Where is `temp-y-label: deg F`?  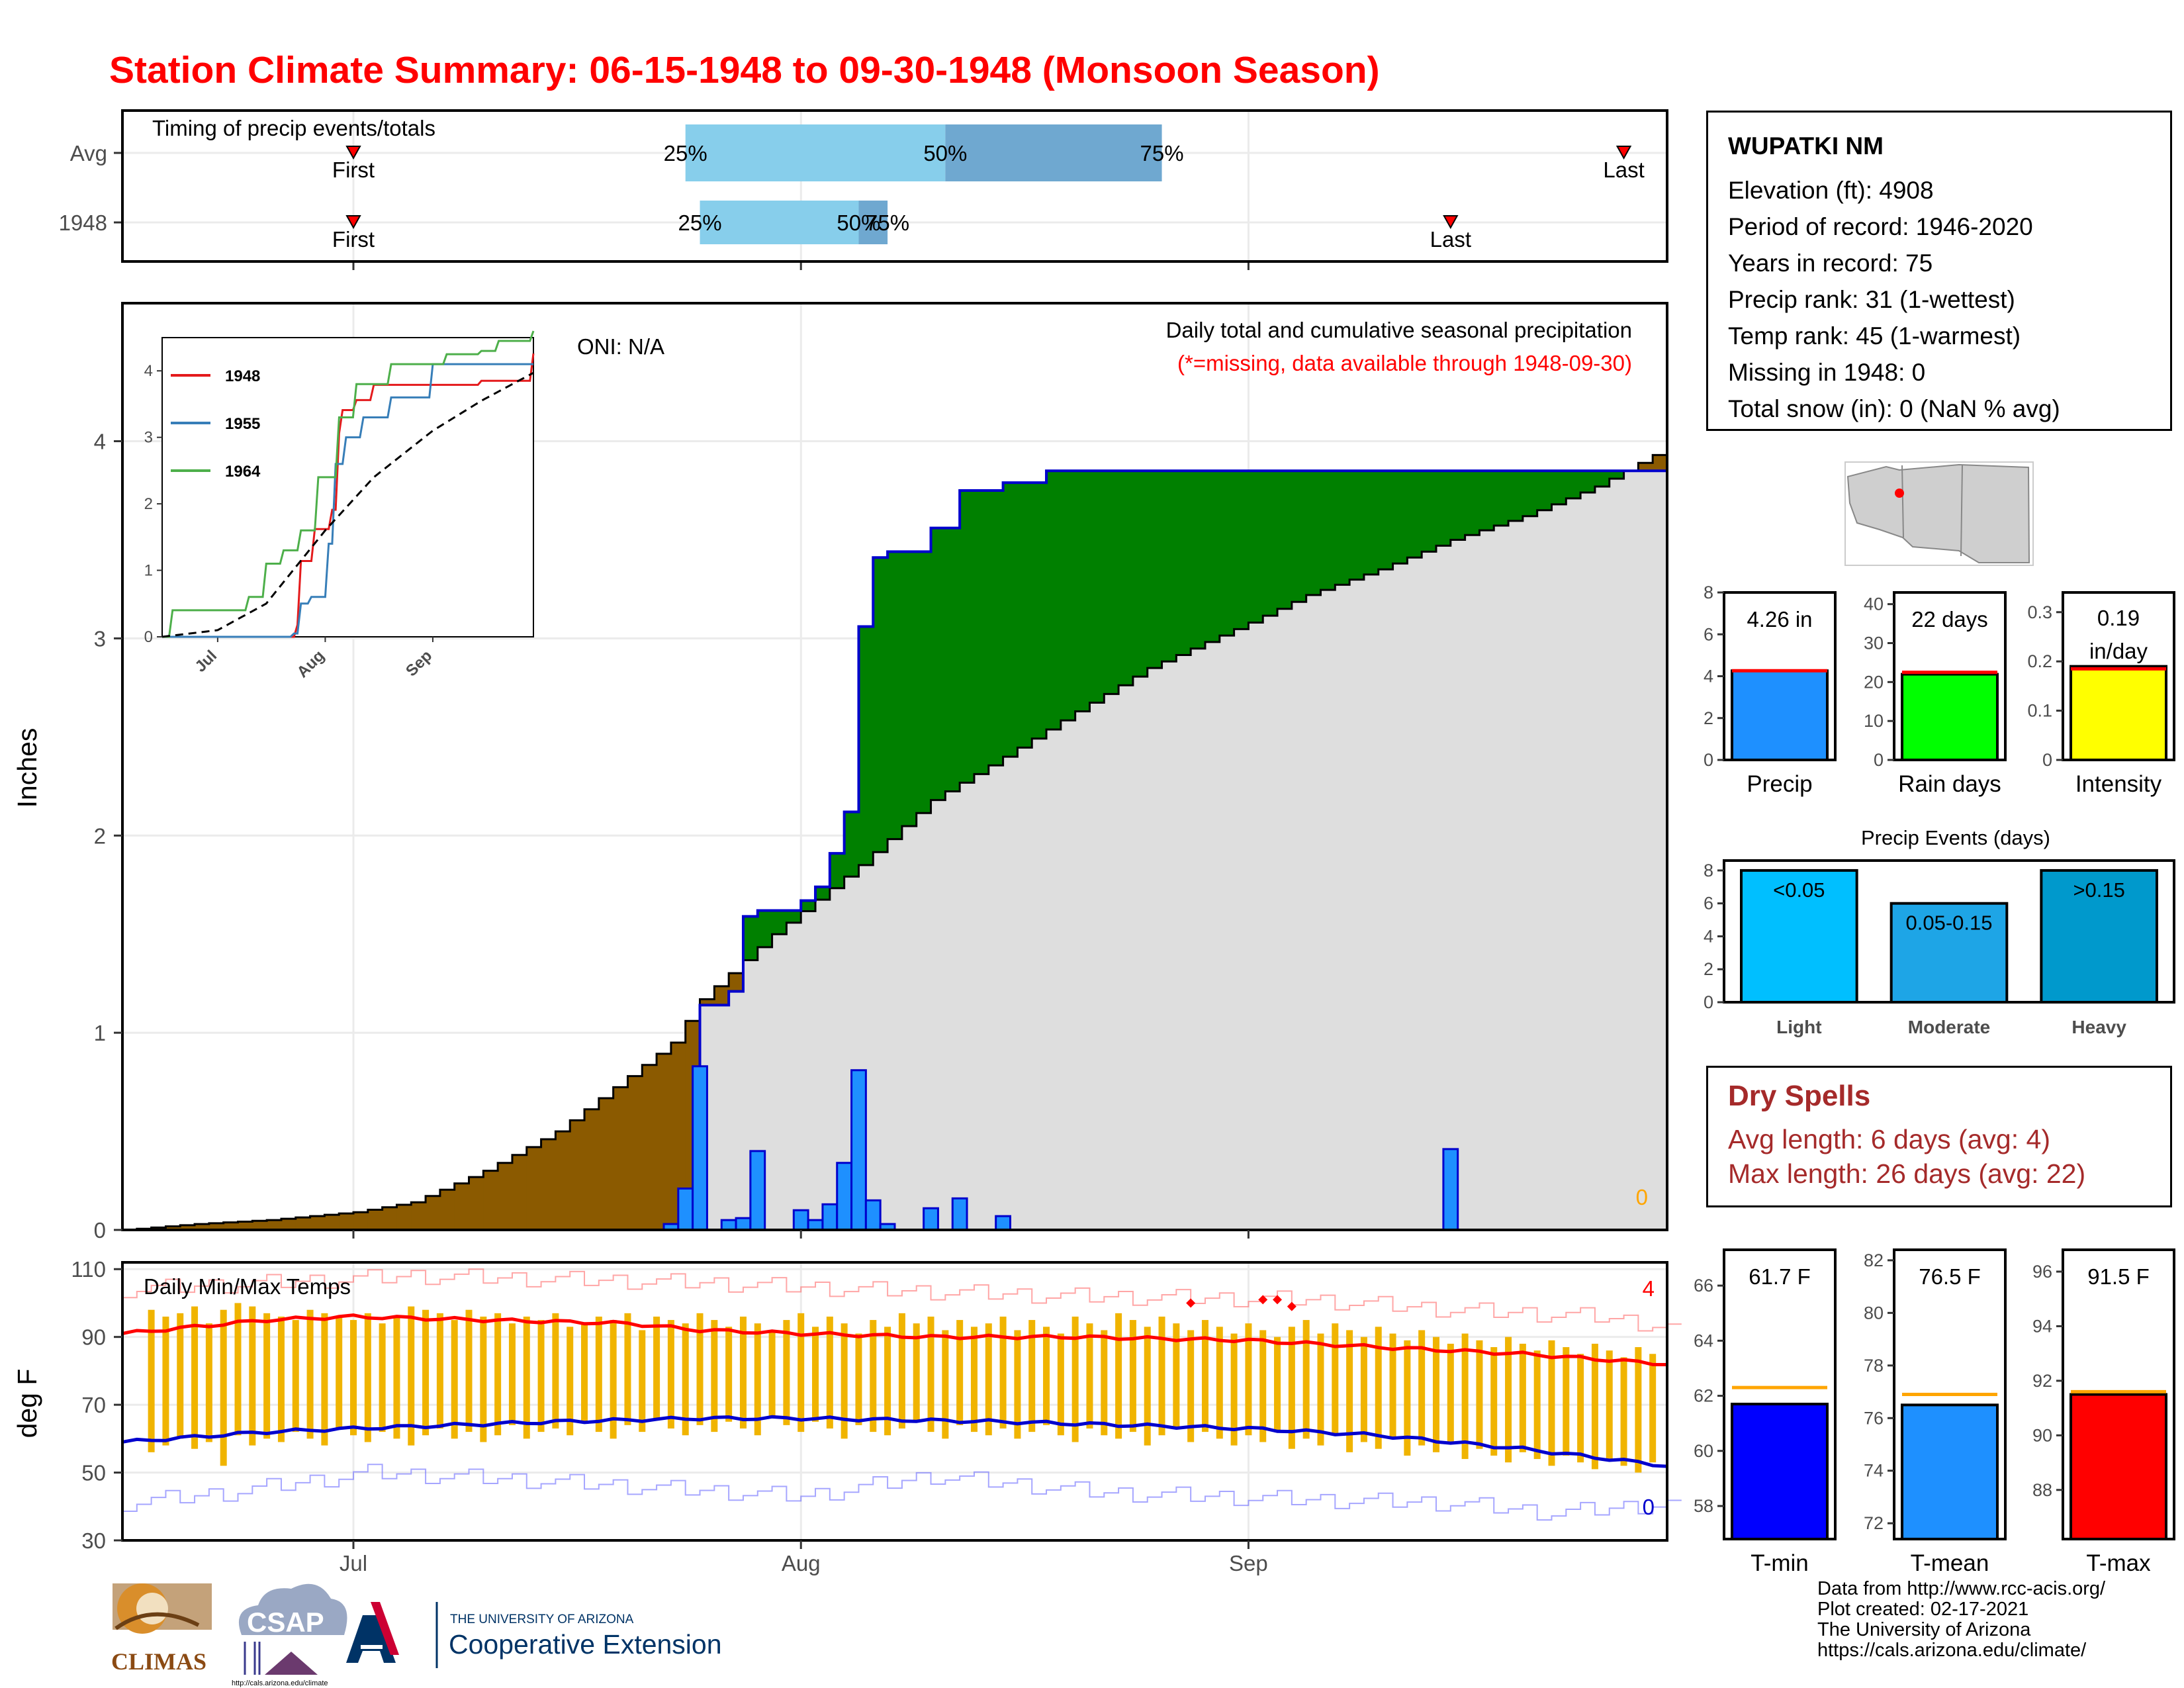 temp-y-label: deg F is located at coordinates (27, 1403).